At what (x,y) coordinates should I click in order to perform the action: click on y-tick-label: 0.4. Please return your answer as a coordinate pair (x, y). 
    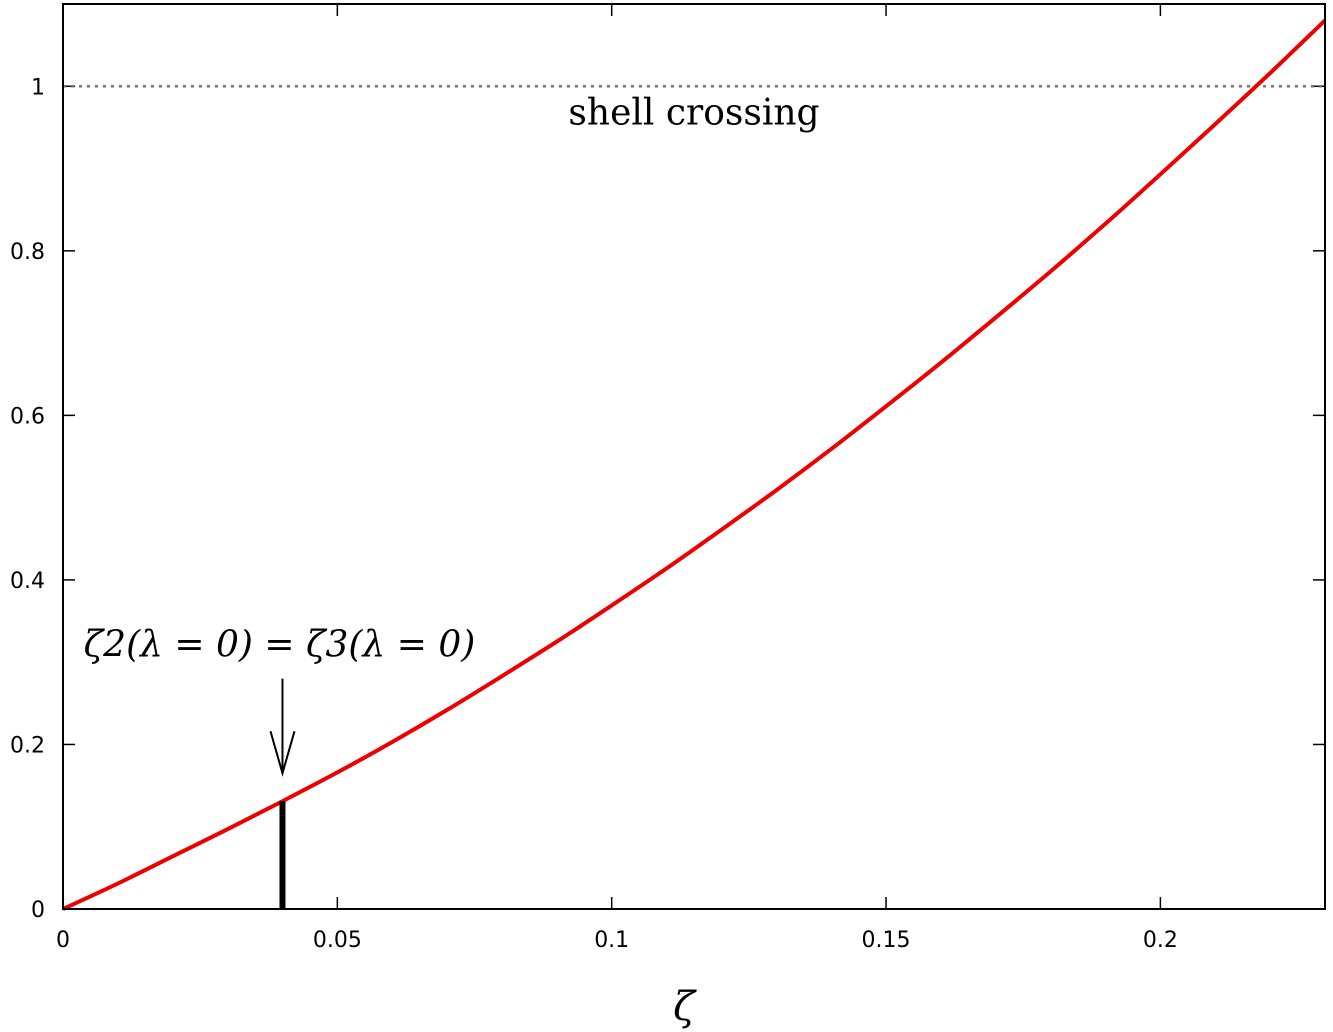
    Looking at the image, I should click on (27, 581).